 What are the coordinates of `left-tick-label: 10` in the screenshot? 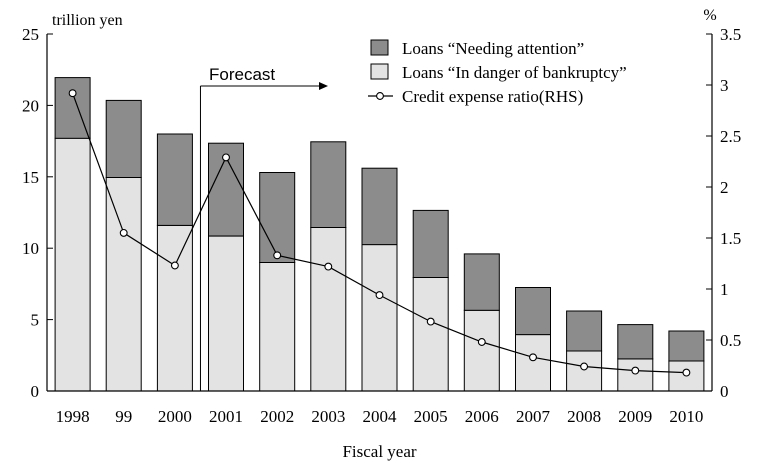 It's located at (30, 248).